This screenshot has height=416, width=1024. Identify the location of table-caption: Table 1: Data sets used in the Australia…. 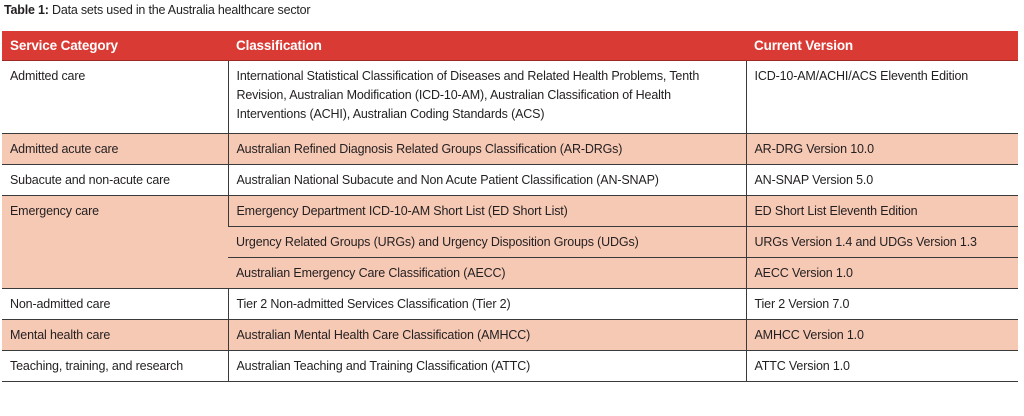
(157, 10).